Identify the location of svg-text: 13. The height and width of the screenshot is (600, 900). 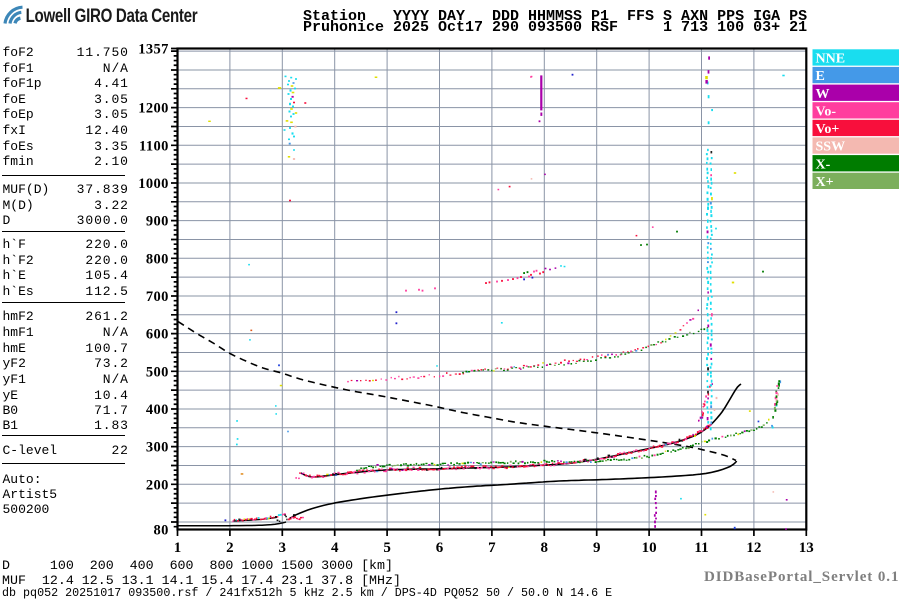
(806, 548).